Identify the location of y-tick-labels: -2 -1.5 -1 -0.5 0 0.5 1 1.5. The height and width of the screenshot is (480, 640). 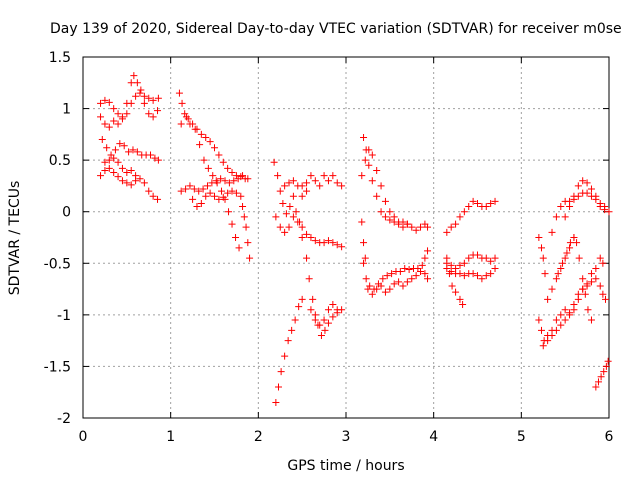
(57, 238).